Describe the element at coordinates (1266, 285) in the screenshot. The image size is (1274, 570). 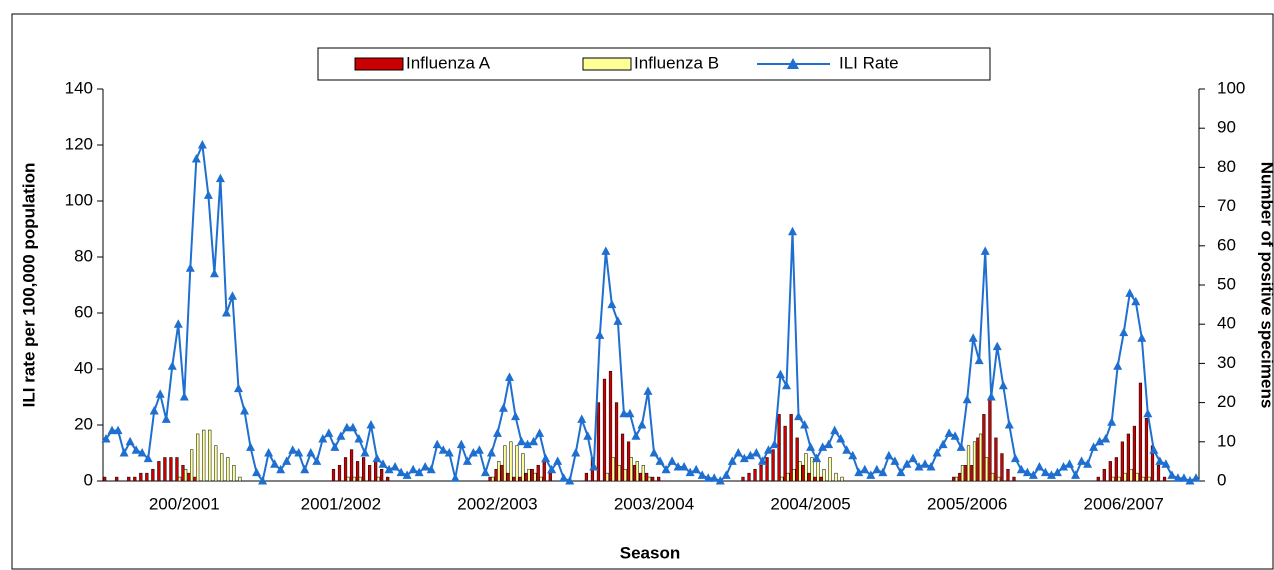
I see `y2-axis-label: Number of positive specimens` at that location.